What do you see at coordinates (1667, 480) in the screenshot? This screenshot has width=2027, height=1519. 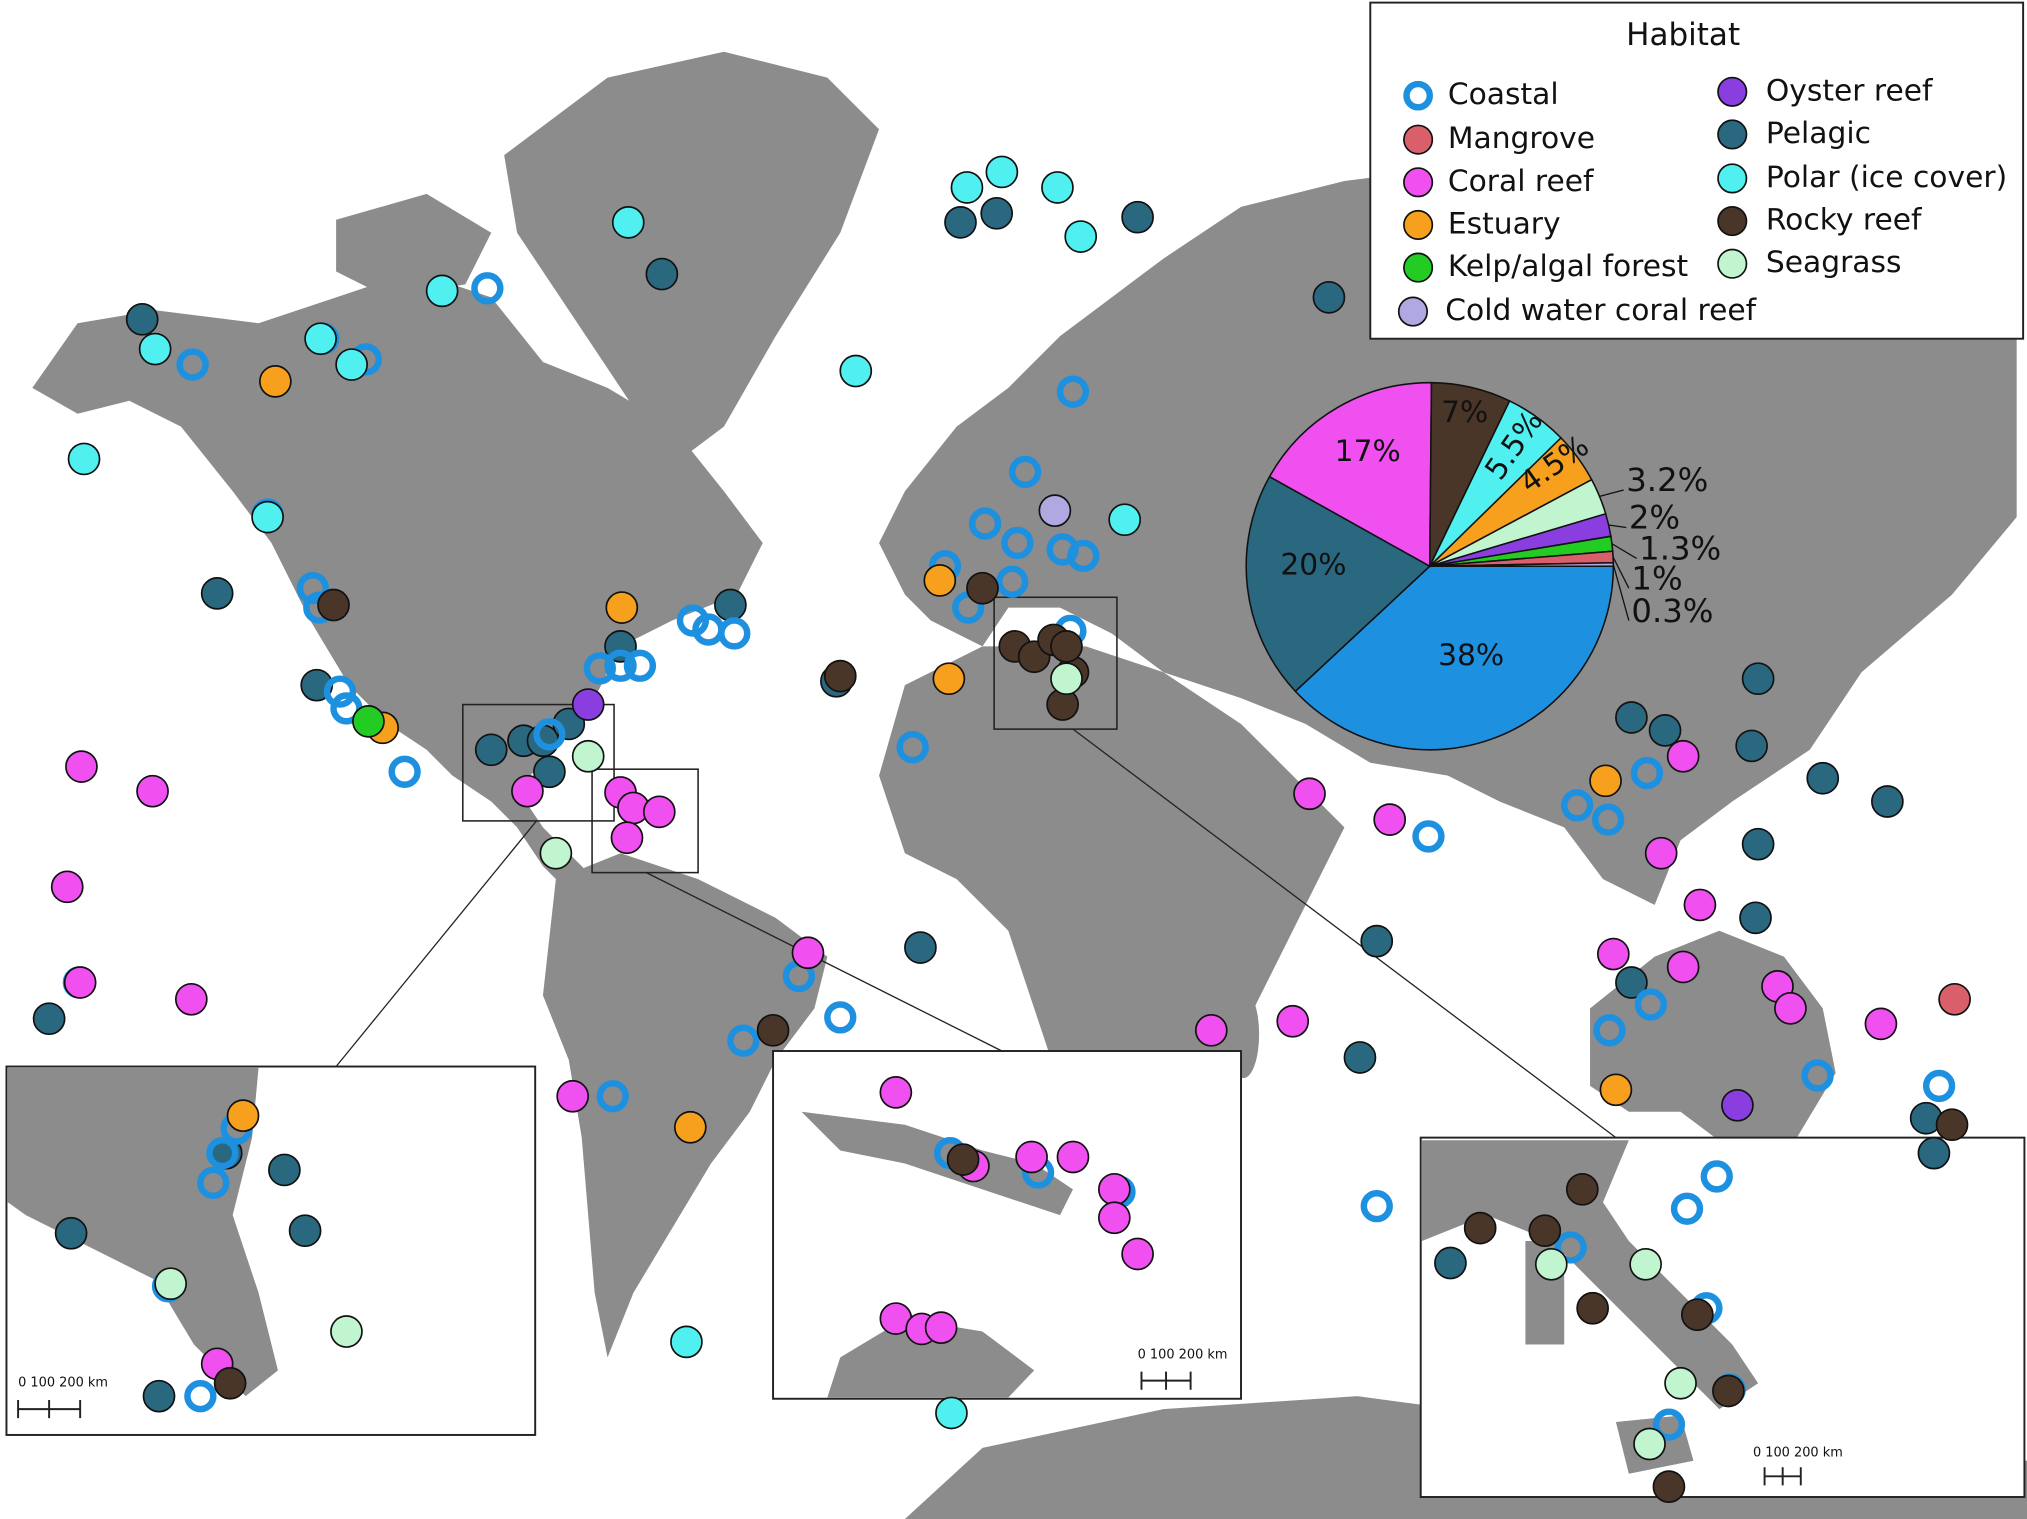 I see `pie-label: 3.2%` at bounding box center [1667, 480].